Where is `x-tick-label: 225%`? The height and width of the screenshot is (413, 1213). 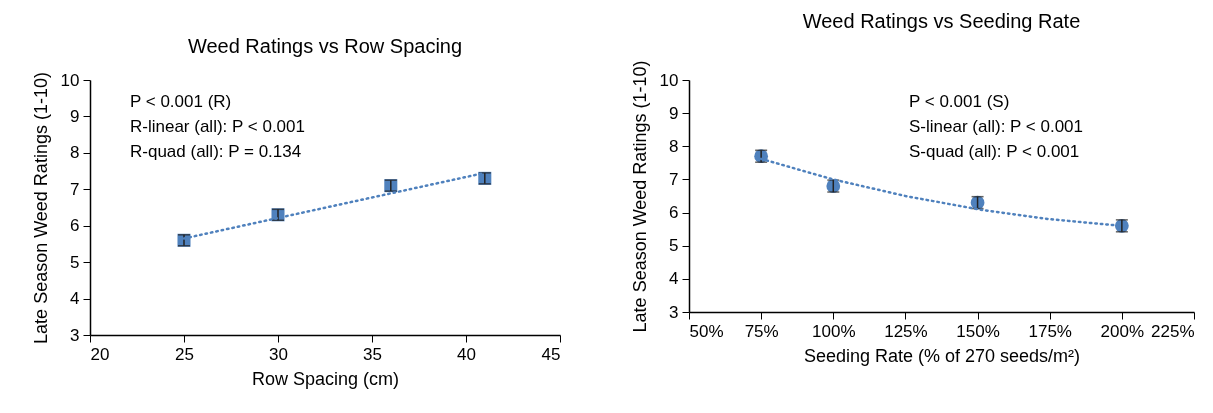 x-tick-label: 225% is located at coordinates (1173, 331).